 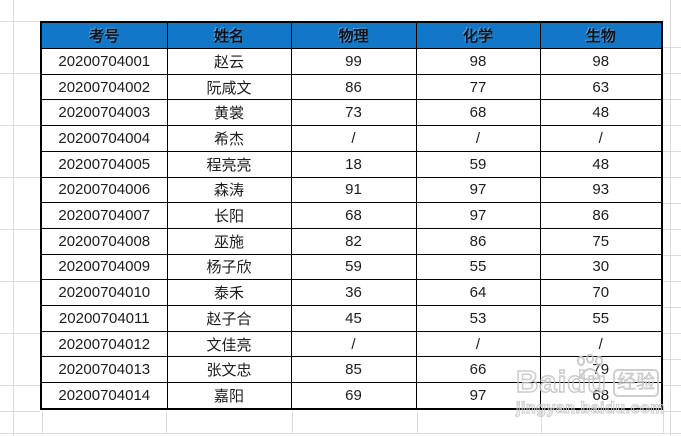 What do you see at coordinates (353, 241) in the screenshot?
I see `cell-physics: 82` at bounding box center [353, 241].